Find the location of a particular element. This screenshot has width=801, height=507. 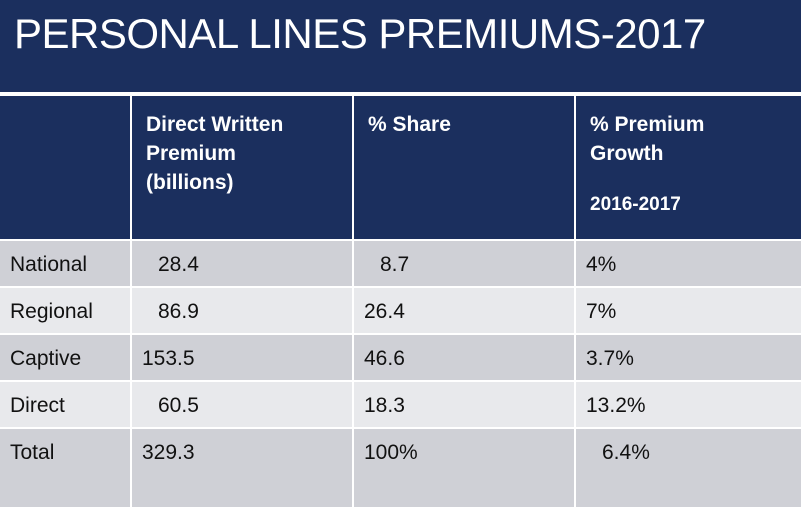

table-row: National 28.4 8.7 4% is located at coordinates (400, 264).